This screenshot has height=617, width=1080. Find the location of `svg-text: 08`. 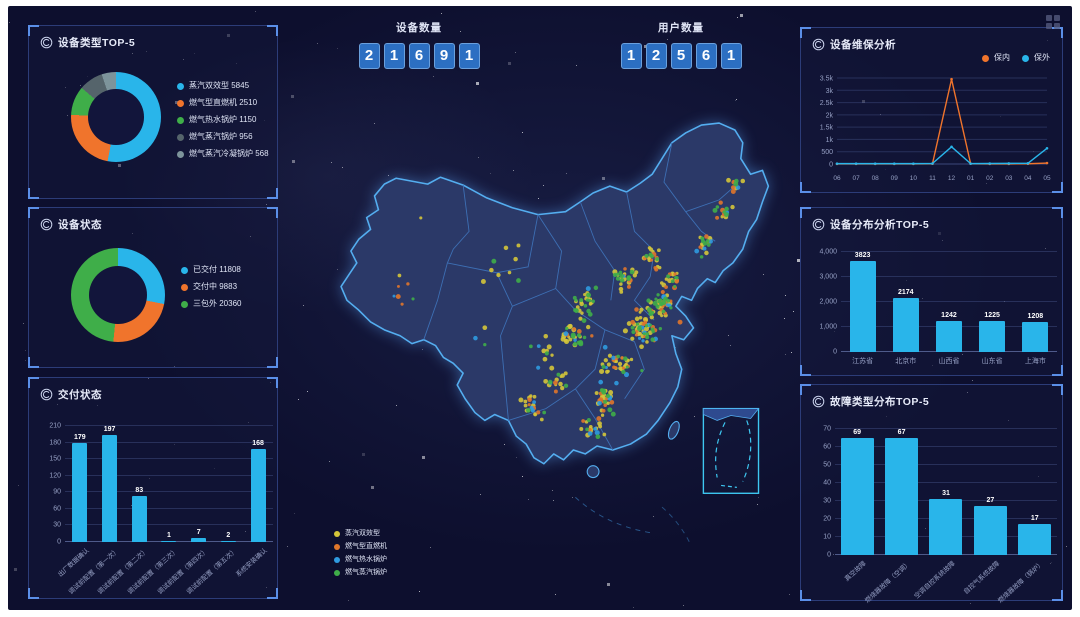

svg-text: 08 is located at coordinates (876, 178).